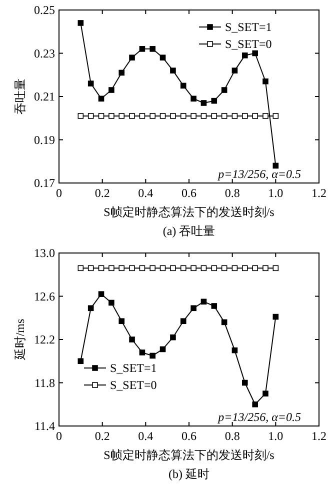 Image resolution: width=331 pixels, height=489 pixels. I want to click on text: (b) 延时, so click(189, 474).